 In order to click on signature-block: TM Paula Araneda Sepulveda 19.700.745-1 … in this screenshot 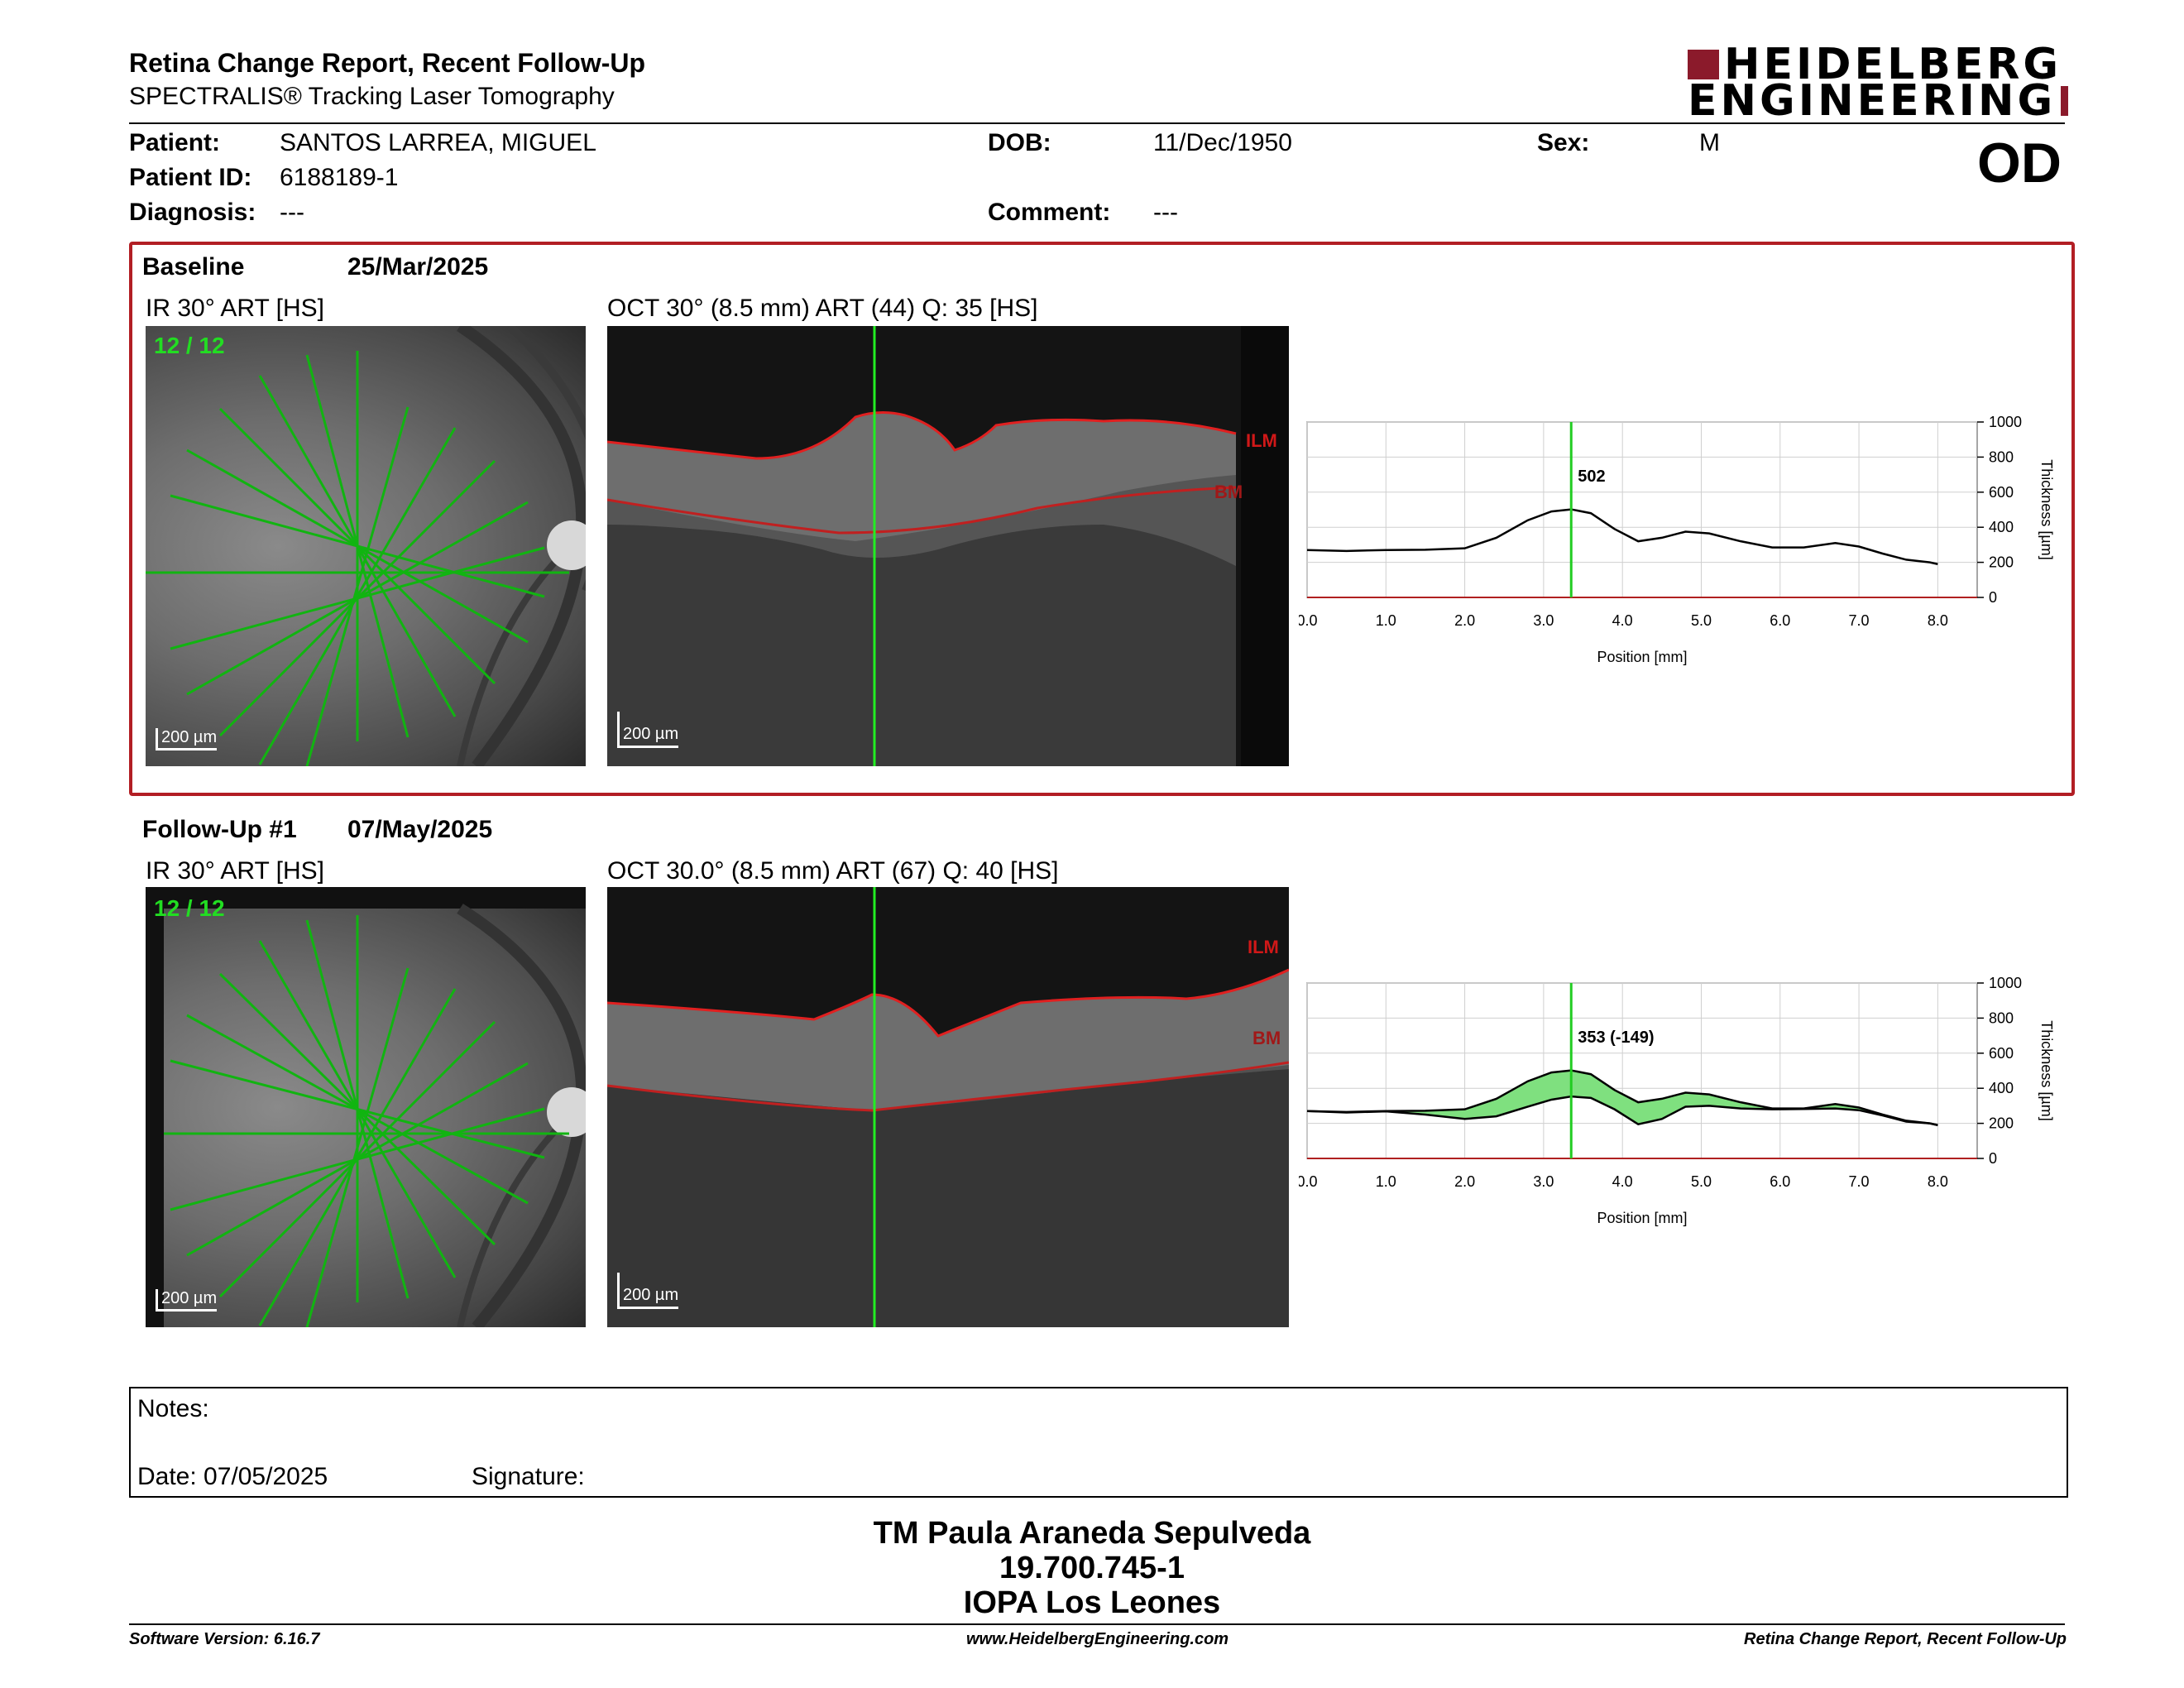, I will do `click(1092, 1568)`.